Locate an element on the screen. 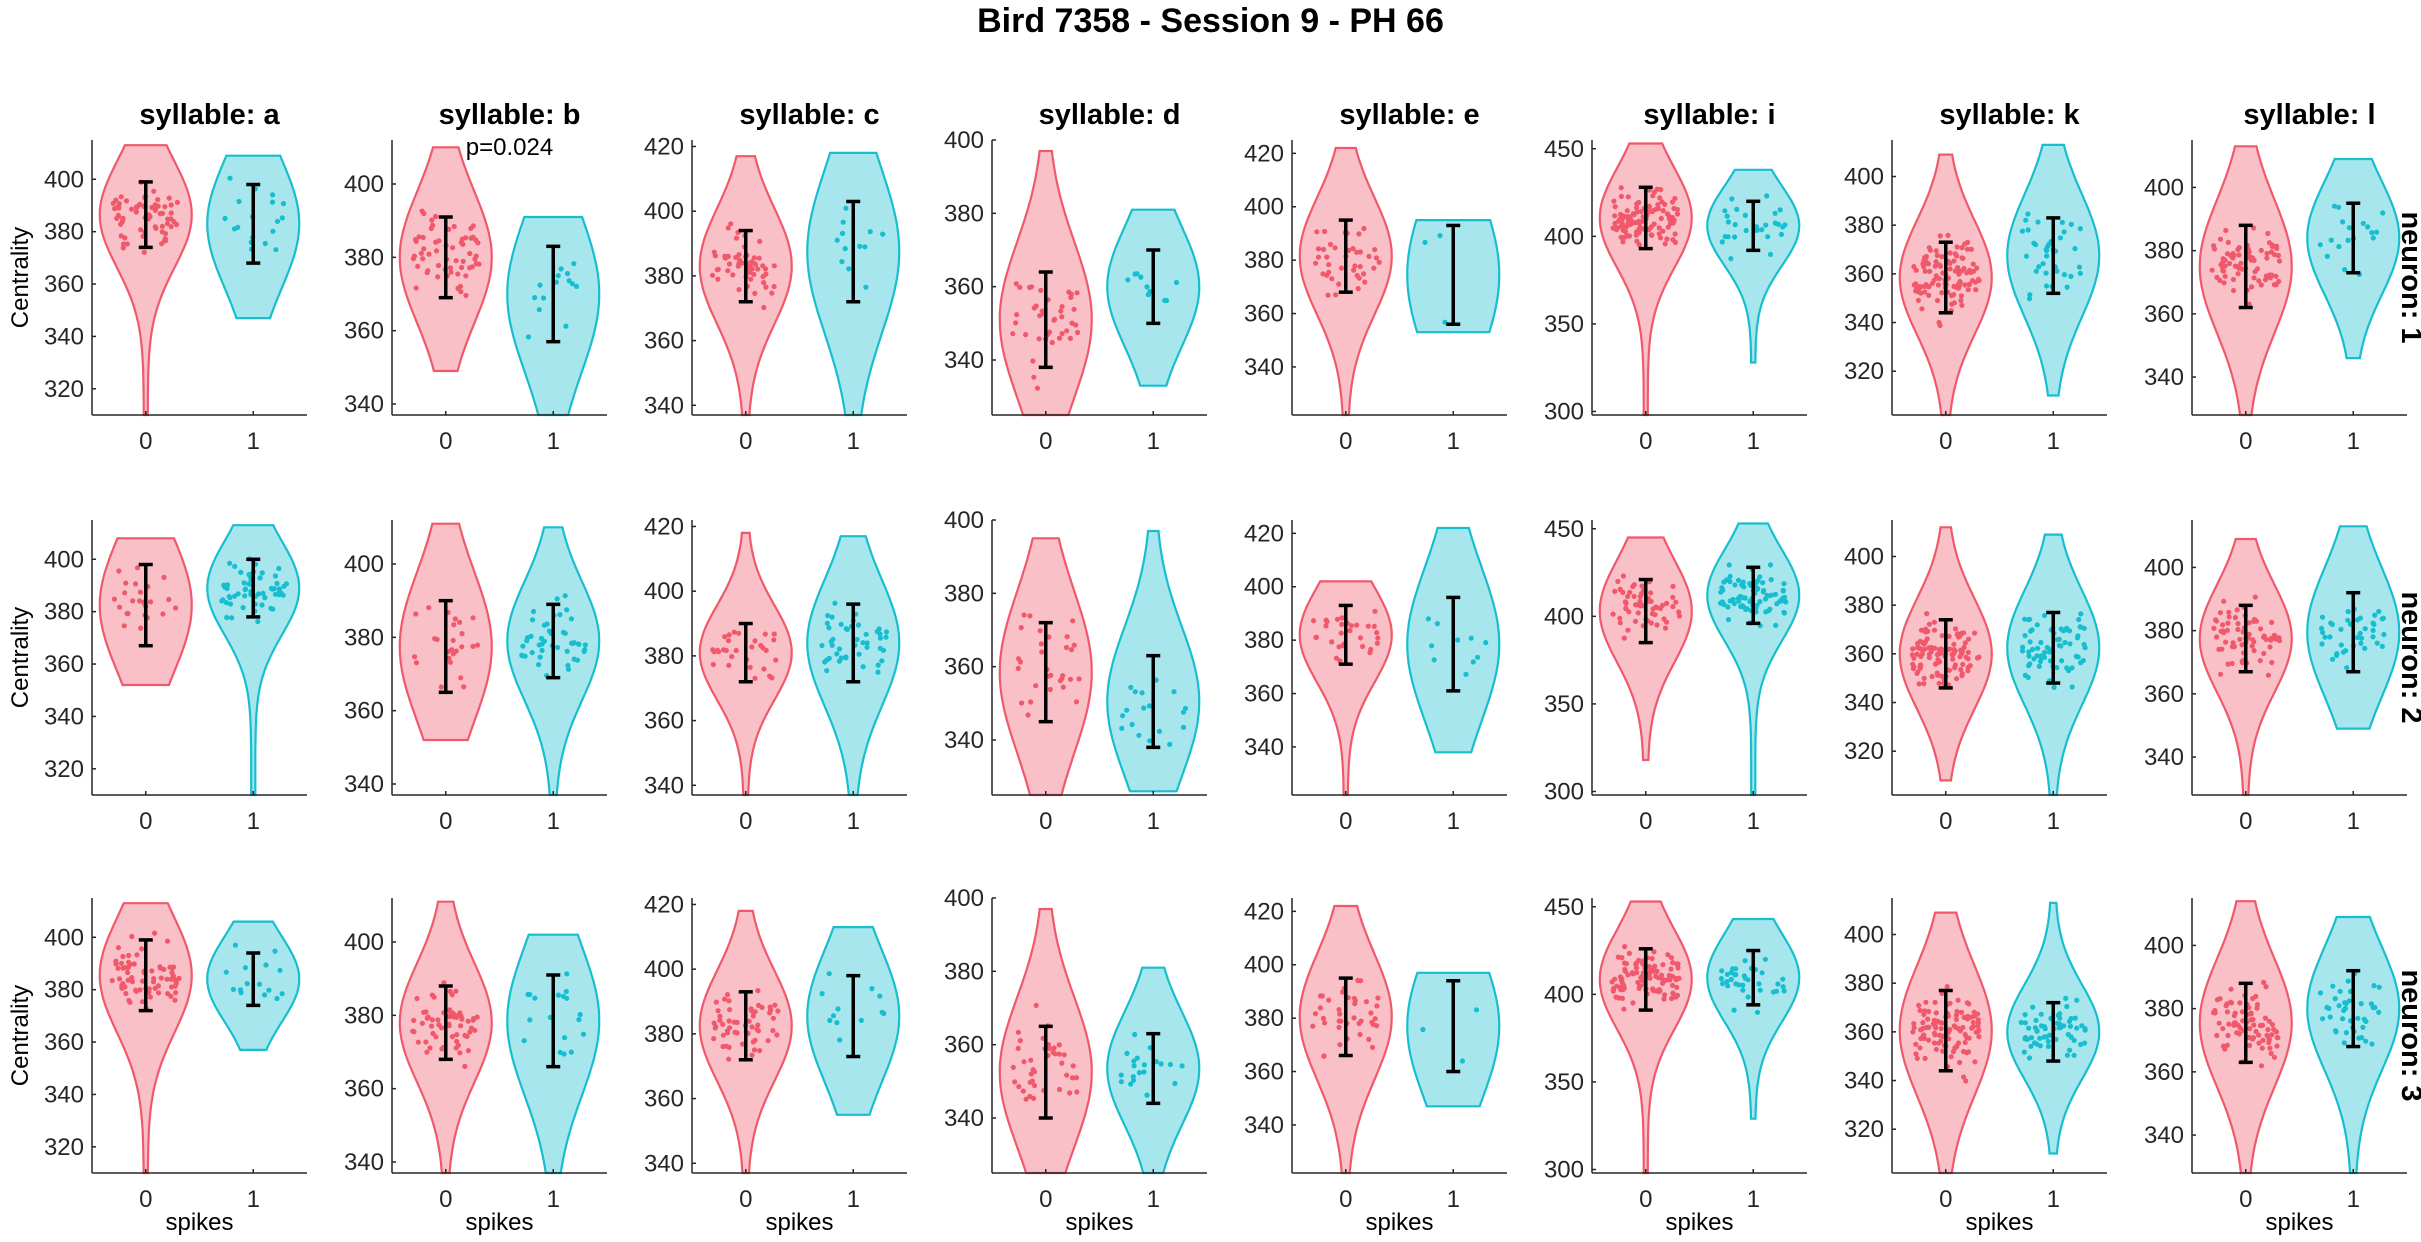 Image resolution: width=2421 pixels, height=1242 pixels. y-tick-label: 450 is located at coordinates (1564, 529).